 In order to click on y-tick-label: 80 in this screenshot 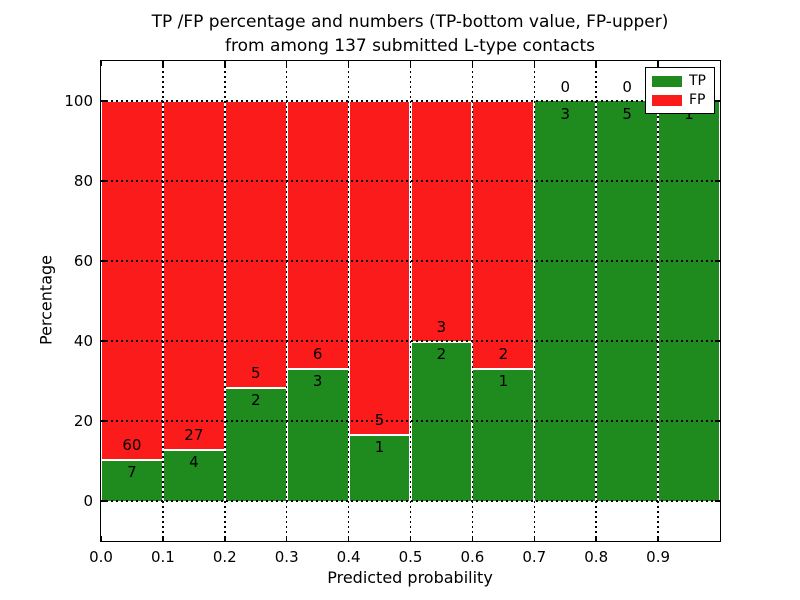, I will do `click(83, 181)`.